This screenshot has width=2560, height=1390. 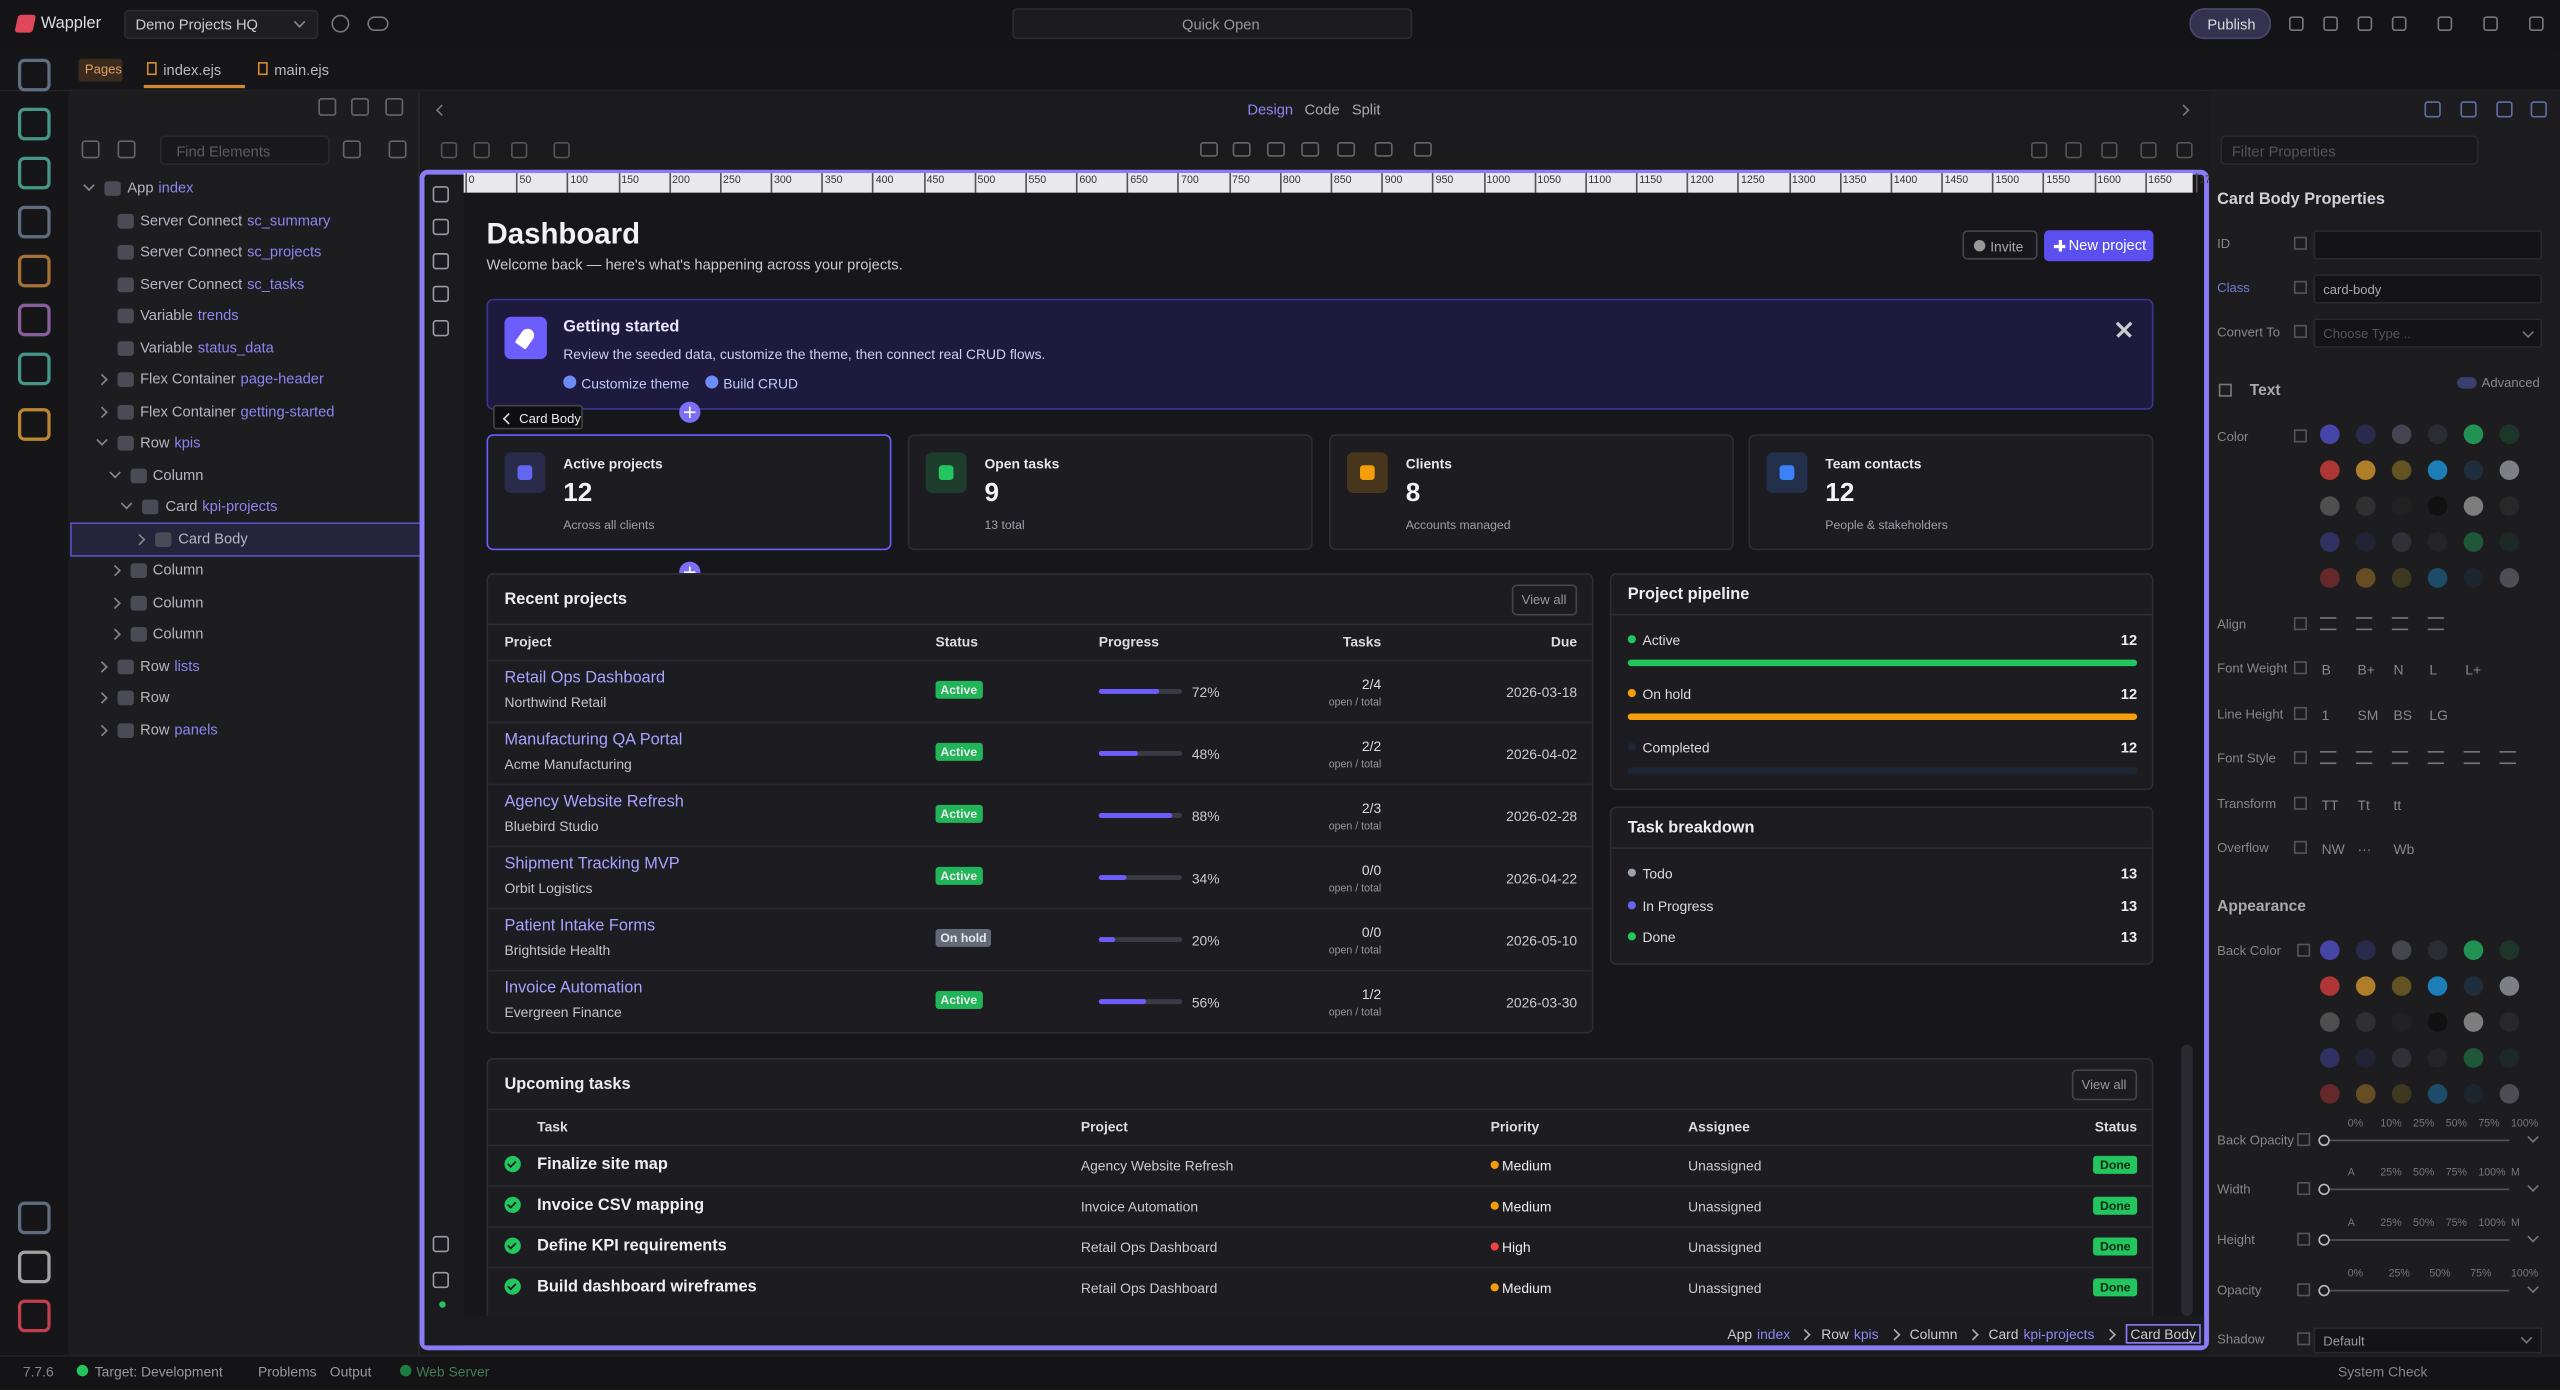 What do you see at coordinates (452, 1371) in the screenshot?
I see `web-server: Web Server` at bounding box center [452, 1371].